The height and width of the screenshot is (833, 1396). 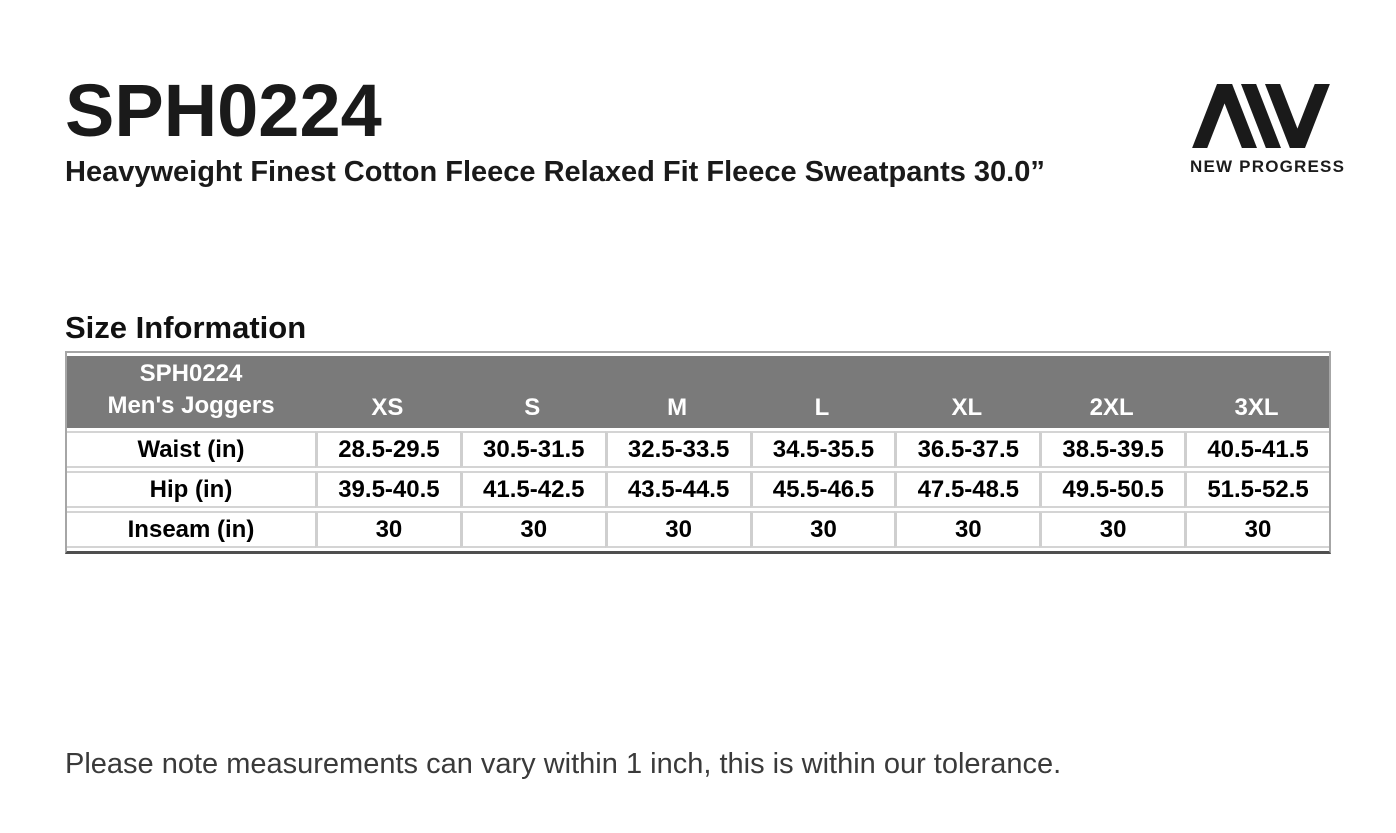 What do you see at coordinates (191, 529) in the screenshot?
I see `row-label: Inseam (in)` at bounding box center [191, 529].